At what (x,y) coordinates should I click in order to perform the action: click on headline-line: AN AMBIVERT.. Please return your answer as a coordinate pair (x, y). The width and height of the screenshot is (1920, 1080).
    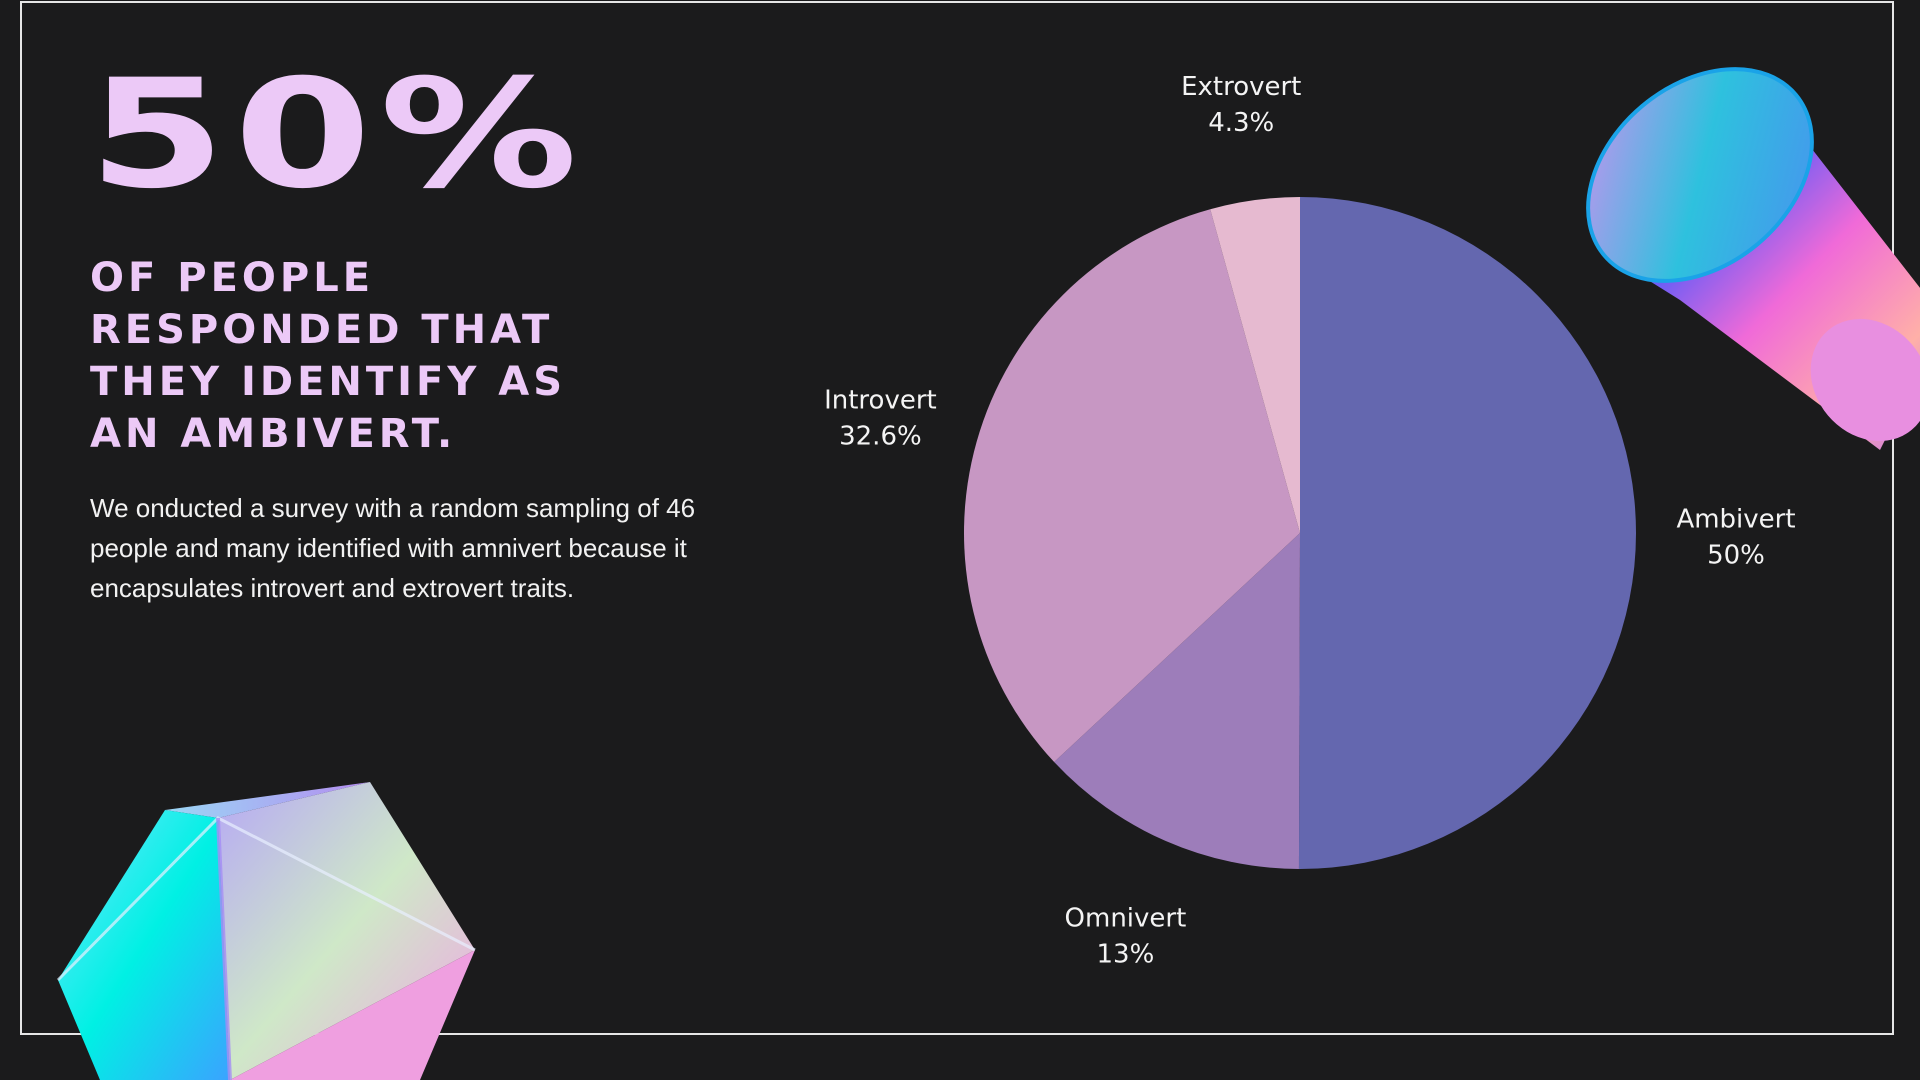
    Looking at the image, I should click on (273, 434).